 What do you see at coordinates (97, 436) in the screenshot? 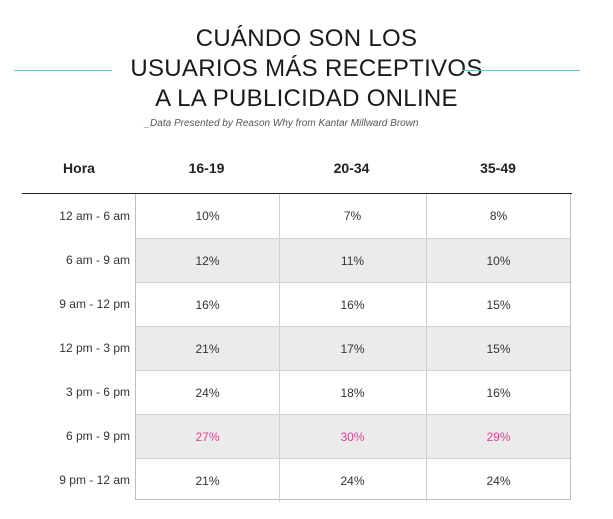
I see `row-label: 6 pm - 9 pm` at bounding box center [97, 436].